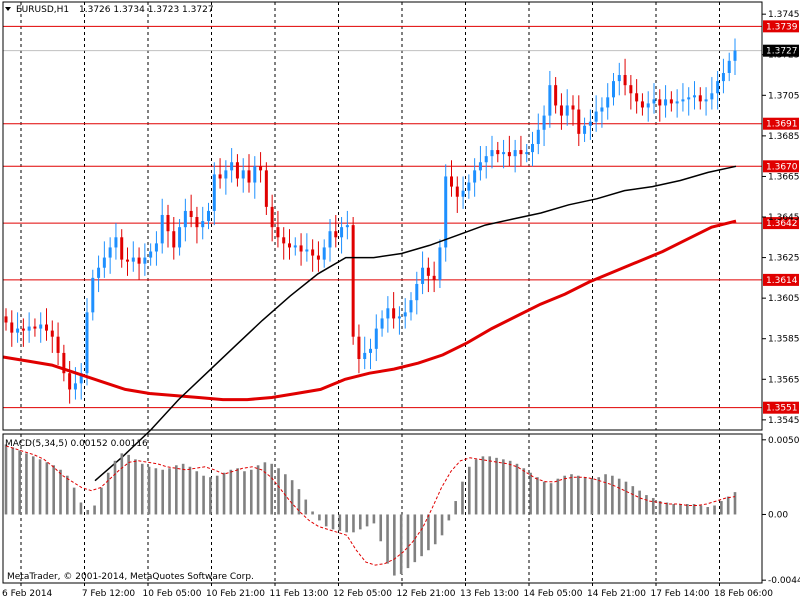 Image resolution: width=800 pixels, height=600 pixels. I want to click on price-level-label: 1.3551, so click(782, 409).